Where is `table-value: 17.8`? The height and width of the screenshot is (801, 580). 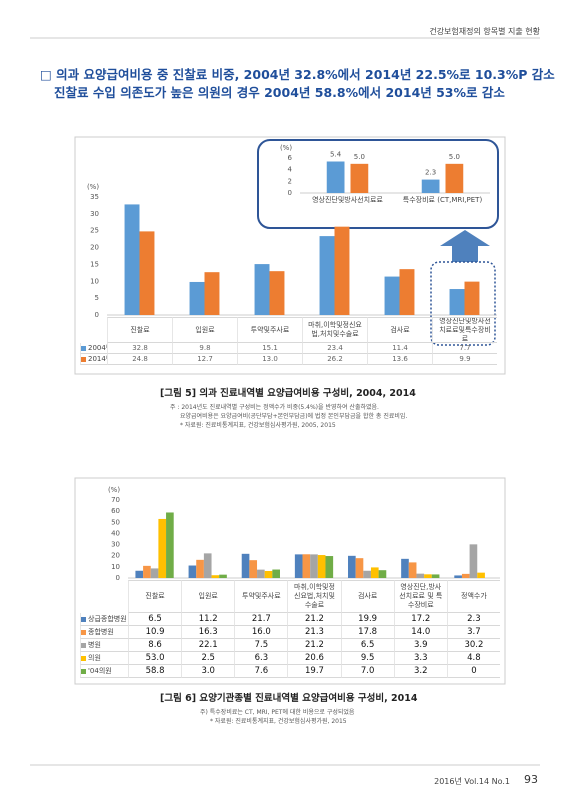
table-value: 17.8 is located at coordinates (367, 632).